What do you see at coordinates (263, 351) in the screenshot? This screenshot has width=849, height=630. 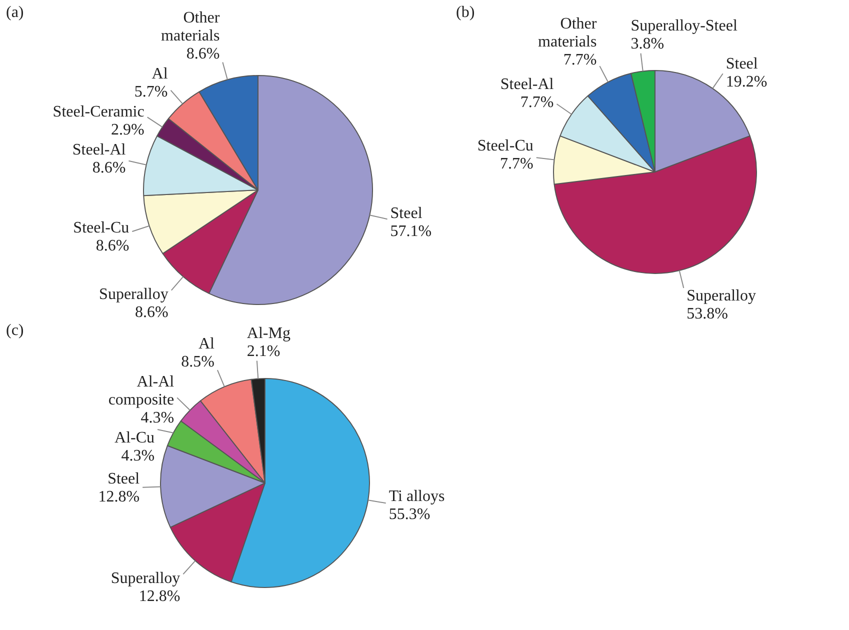 I see `data-label: 2.1%` at bounding box center [263, 351].